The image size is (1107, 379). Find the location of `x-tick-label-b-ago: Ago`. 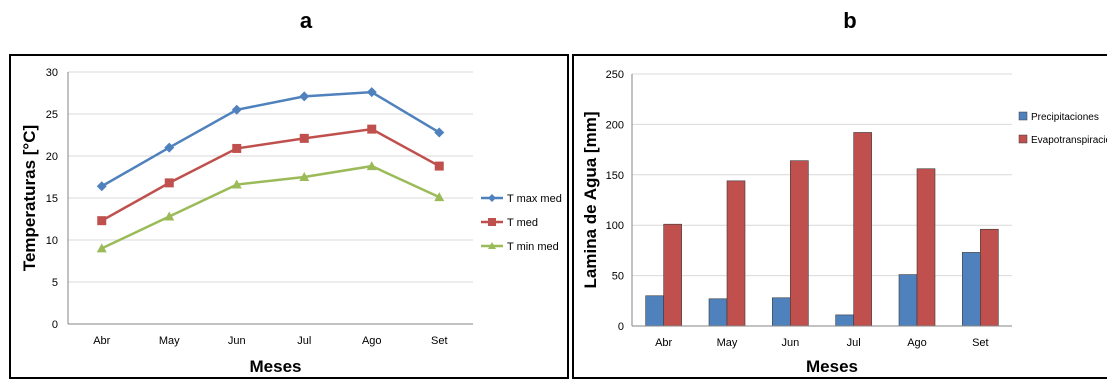

x-tick-label-b-ago: Ago is located at coordinates (917, 343).